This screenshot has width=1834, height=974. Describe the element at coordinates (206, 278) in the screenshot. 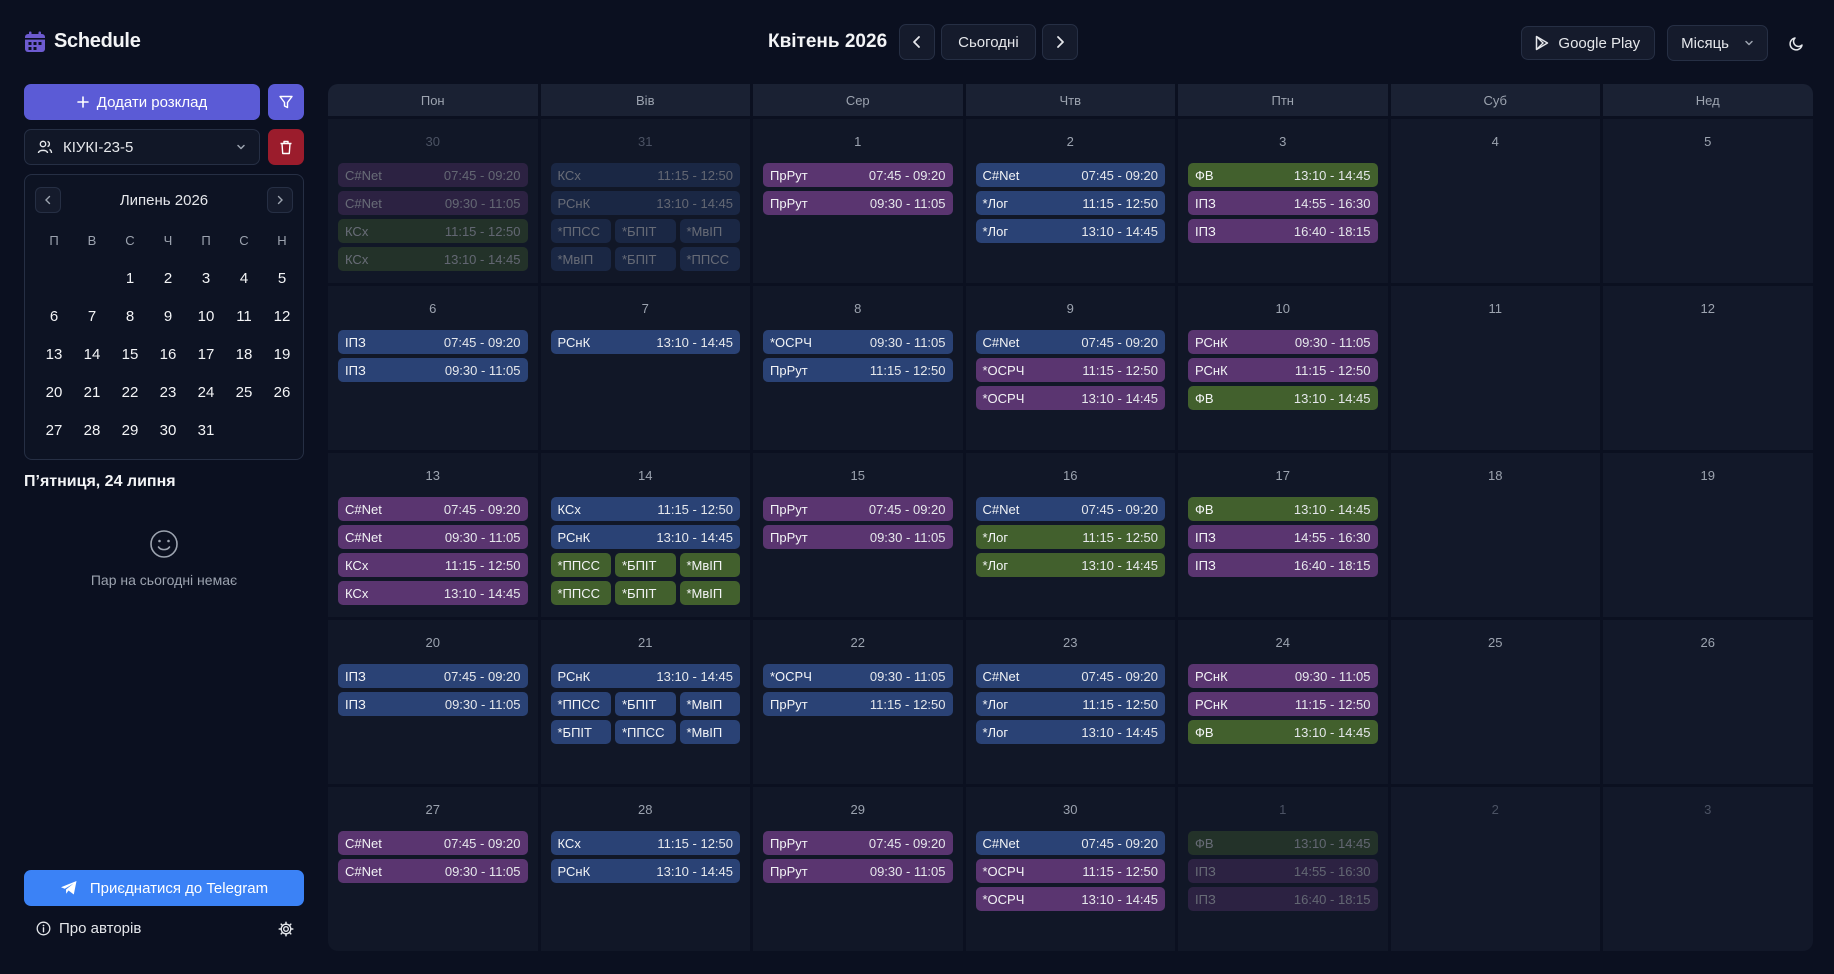

I see `mini-day: 3` at that location.